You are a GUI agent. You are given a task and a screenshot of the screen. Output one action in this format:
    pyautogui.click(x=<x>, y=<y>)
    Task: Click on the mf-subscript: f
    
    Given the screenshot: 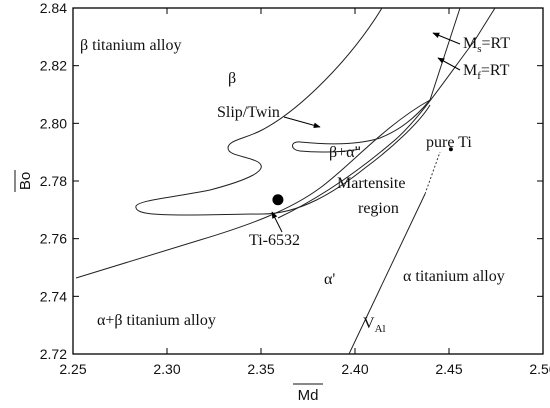 What is the action you would take?
    pyautogui.click(x=479, y=76)
    